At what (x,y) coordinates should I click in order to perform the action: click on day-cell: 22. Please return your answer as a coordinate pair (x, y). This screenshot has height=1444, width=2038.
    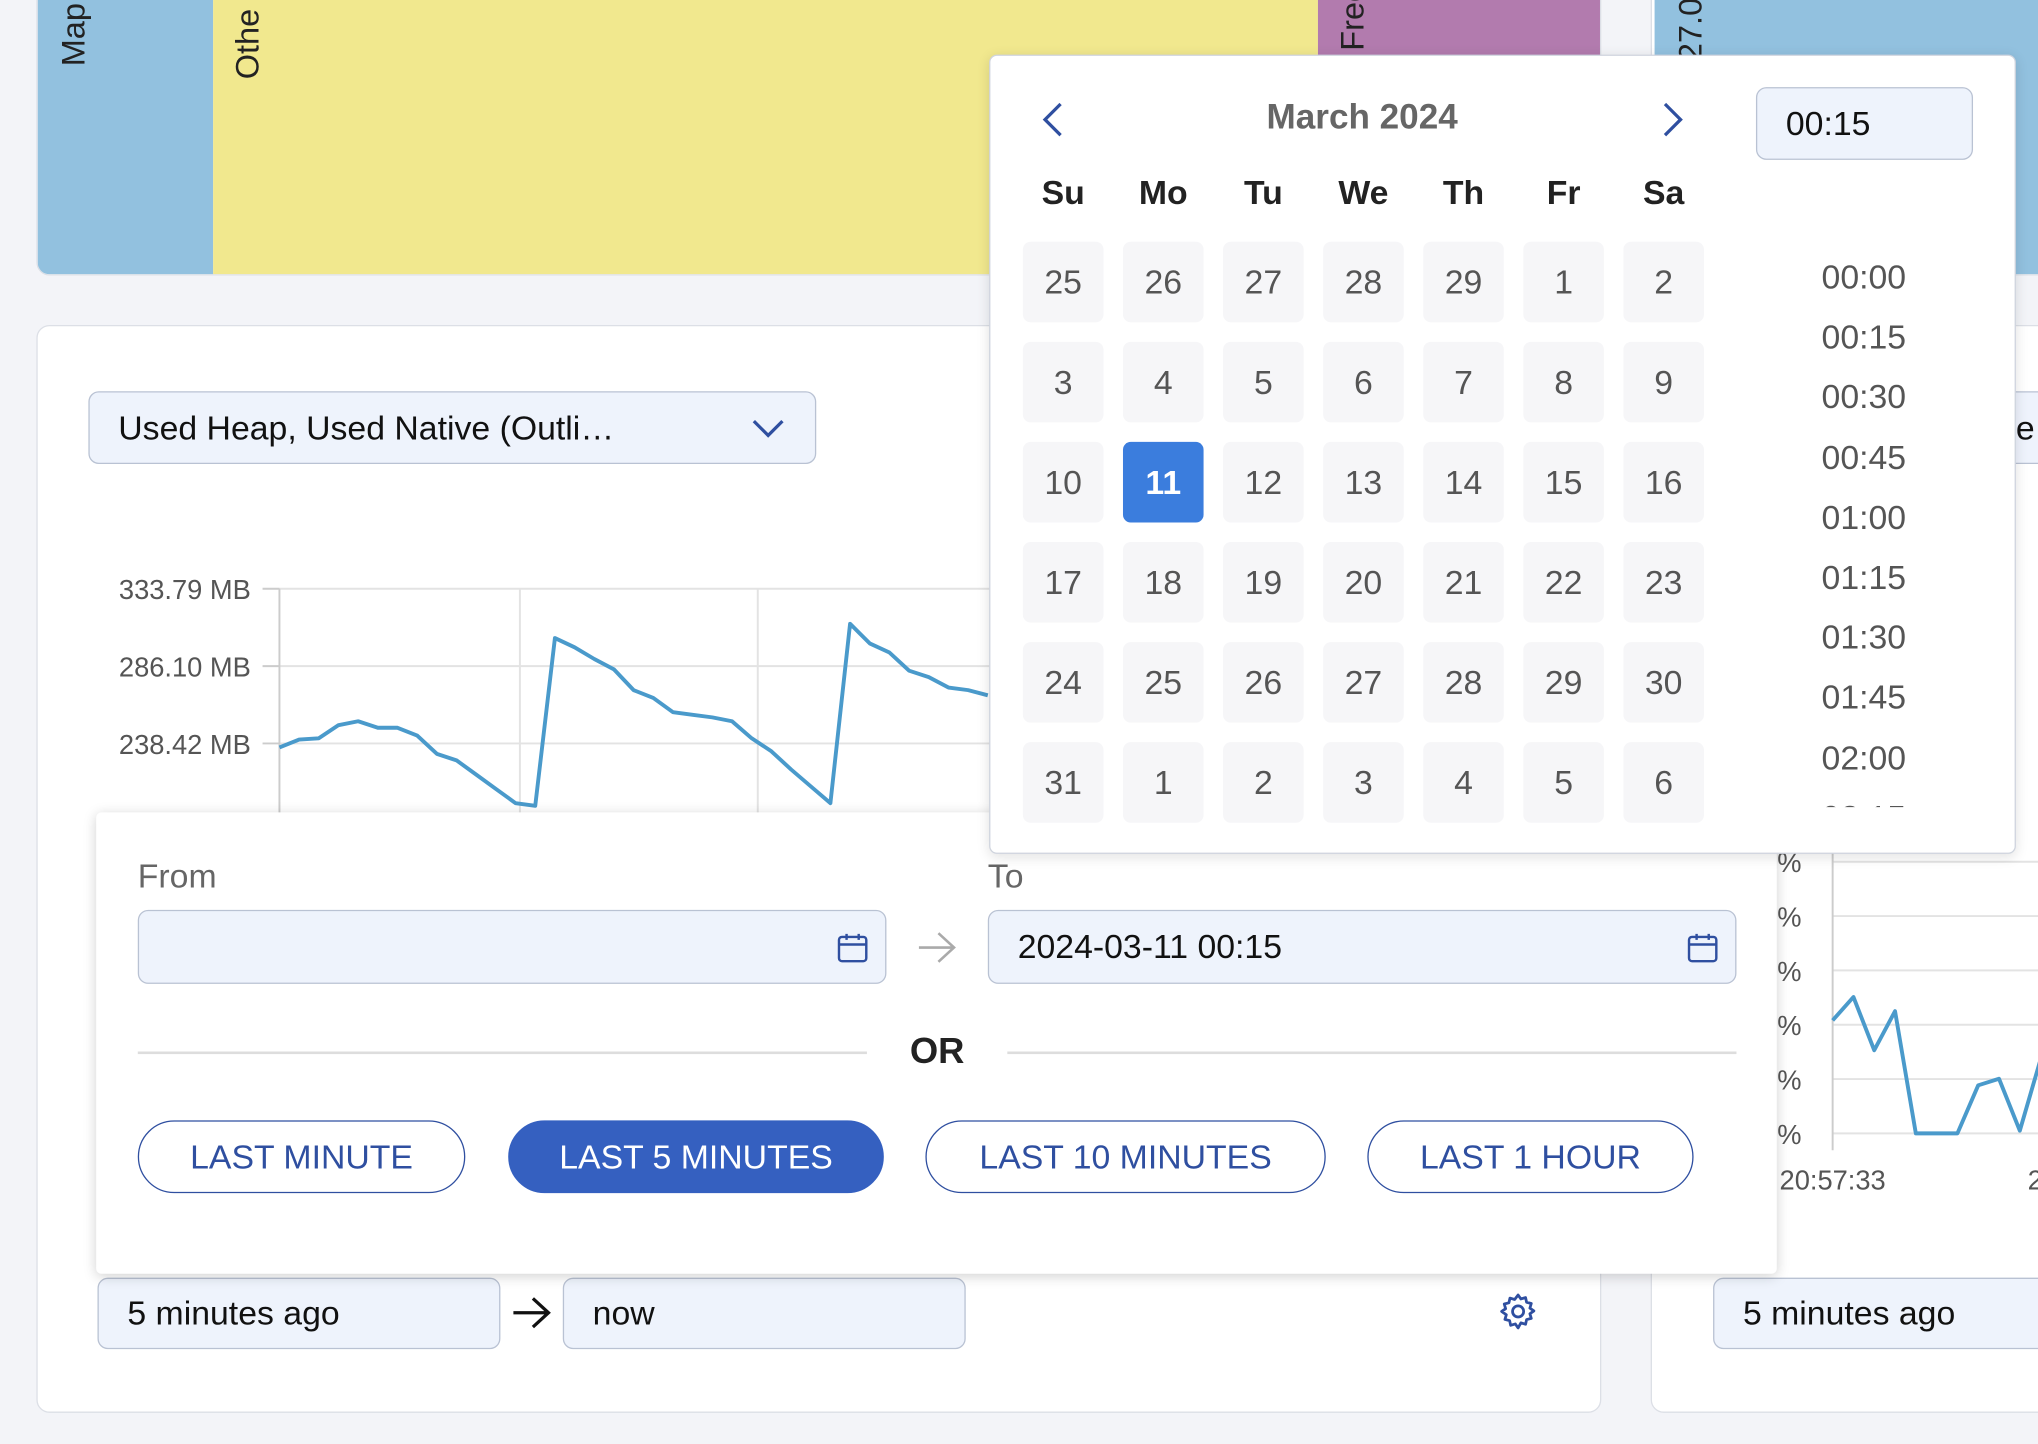
    Looking at the image, I should click on (1563, 582).